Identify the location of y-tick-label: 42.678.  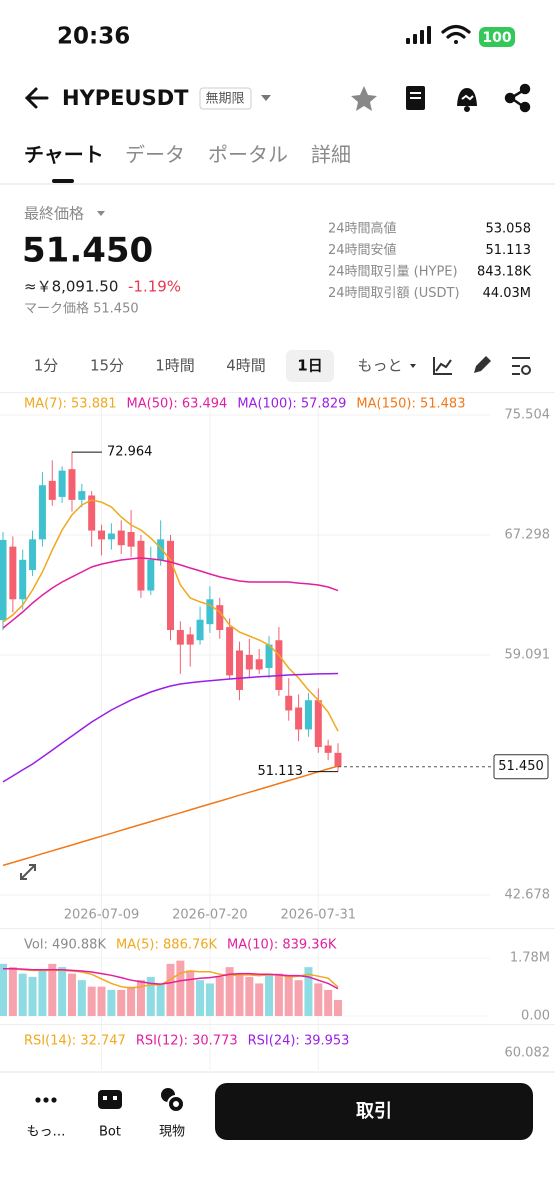
(528, 895).